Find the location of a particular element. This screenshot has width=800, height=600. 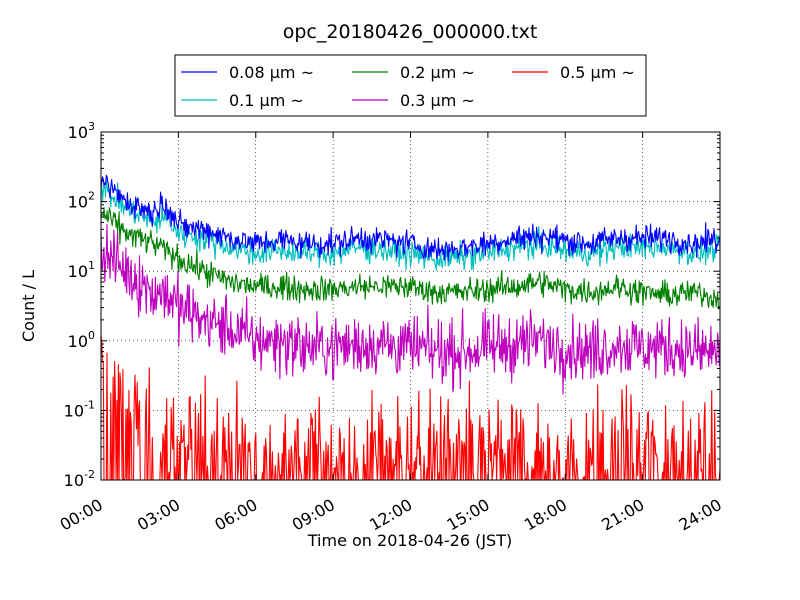

y-tick-label: 10² is located at coordinates (81, 201).